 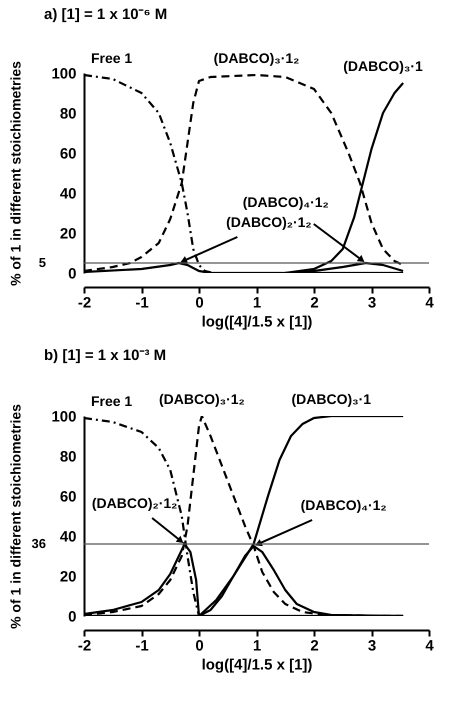 I want to click on ref-line-label: 5, so click(x=42, y=262).